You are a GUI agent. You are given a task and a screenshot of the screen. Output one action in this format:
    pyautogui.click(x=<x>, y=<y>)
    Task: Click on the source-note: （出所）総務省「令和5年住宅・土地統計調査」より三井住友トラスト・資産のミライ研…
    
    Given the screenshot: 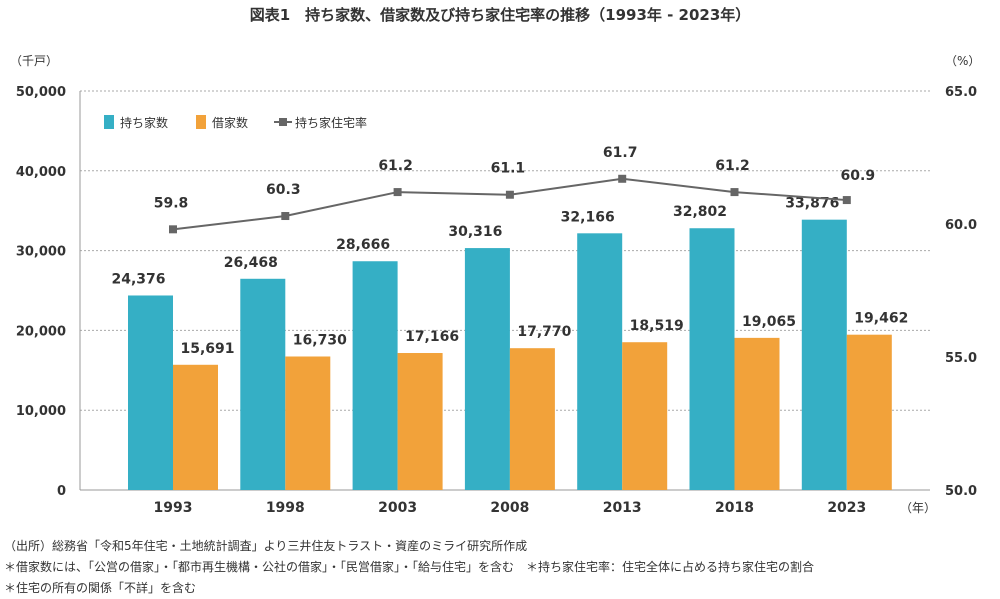 What is the action you would take?
    pyautogui.click(x=266, y=546)
    